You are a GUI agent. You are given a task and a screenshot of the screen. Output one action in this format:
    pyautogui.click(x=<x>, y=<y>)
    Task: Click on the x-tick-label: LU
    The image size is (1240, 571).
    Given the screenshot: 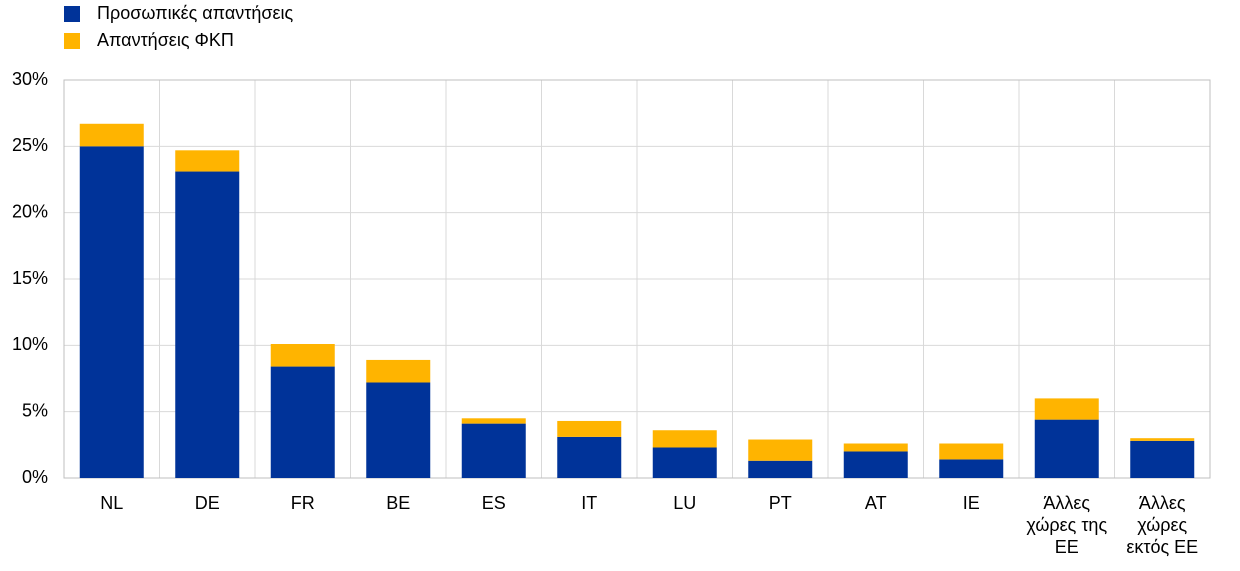 What is the action you would take?
    pyautogui.click(x=685, y=503)
    